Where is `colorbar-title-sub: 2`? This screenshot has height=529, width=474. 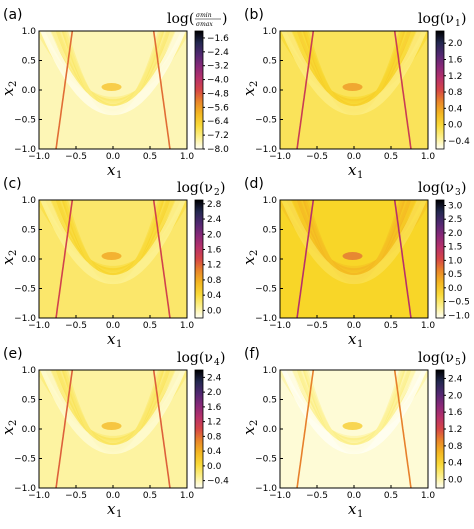
colorbar-title-sub: 2 is located at coordinates (217, 193).